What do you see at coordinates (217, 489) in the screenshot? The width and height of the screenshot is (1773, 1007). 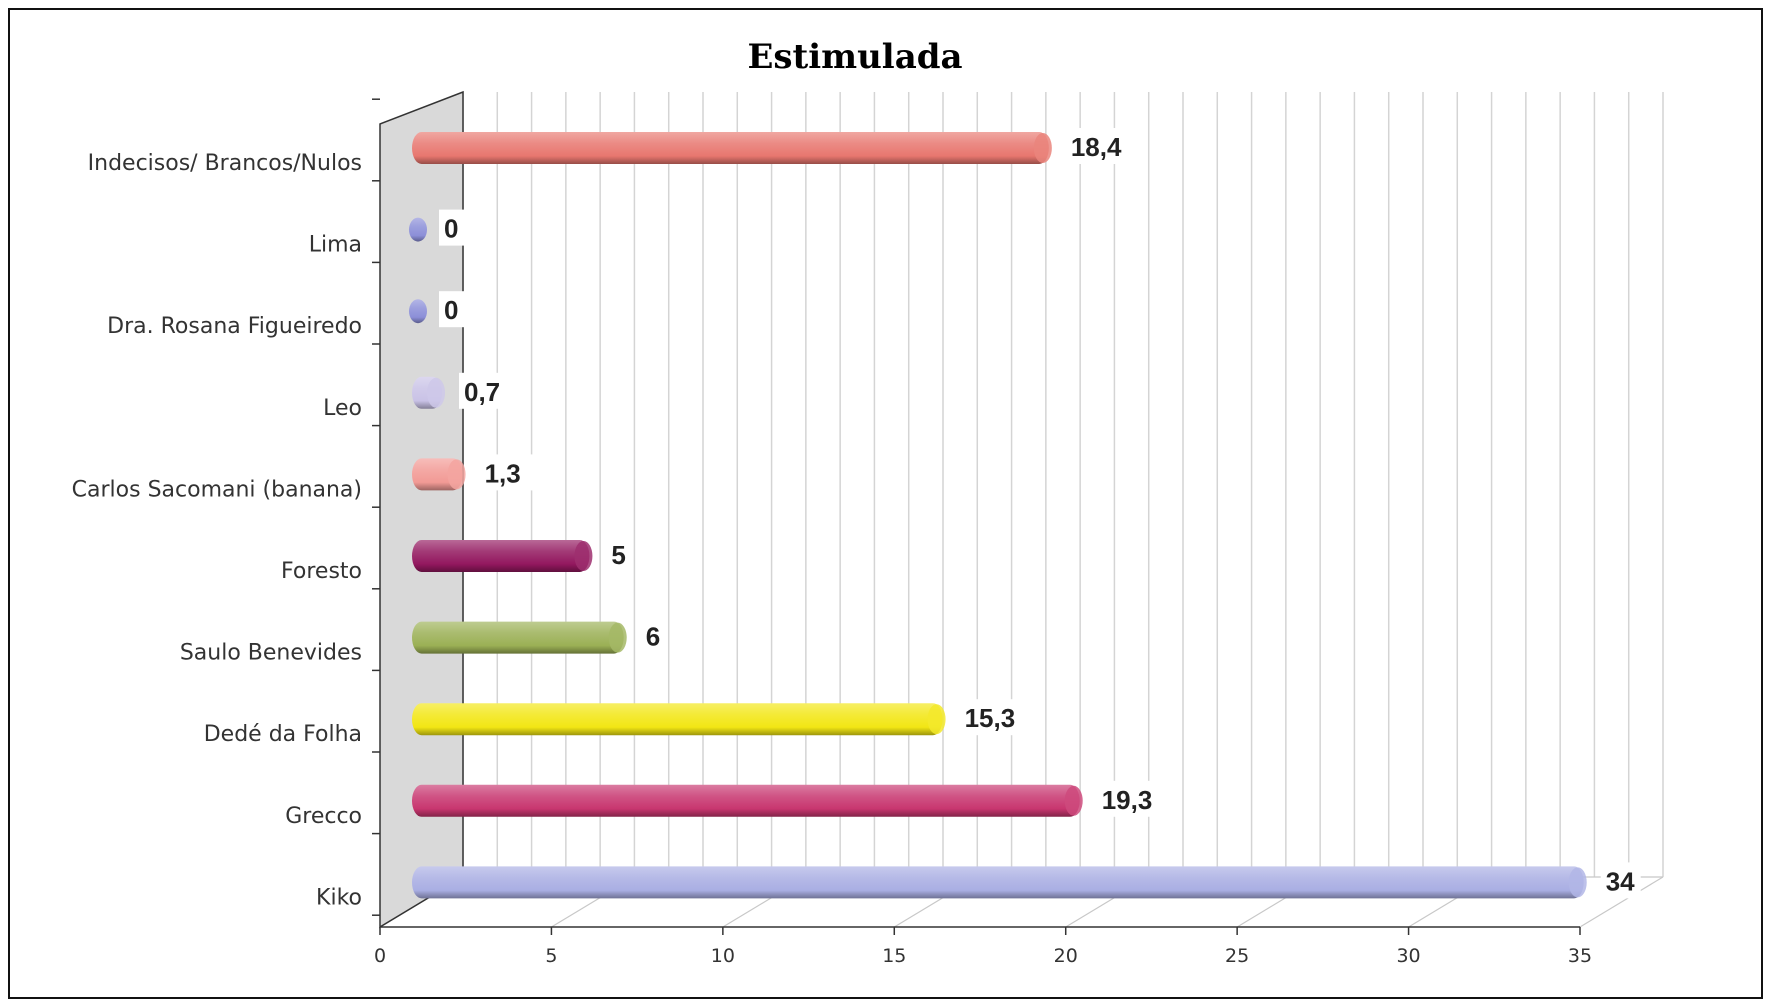 I see `category-label: Carlos Sacomani (banana)` at bounding box center [217, 489].